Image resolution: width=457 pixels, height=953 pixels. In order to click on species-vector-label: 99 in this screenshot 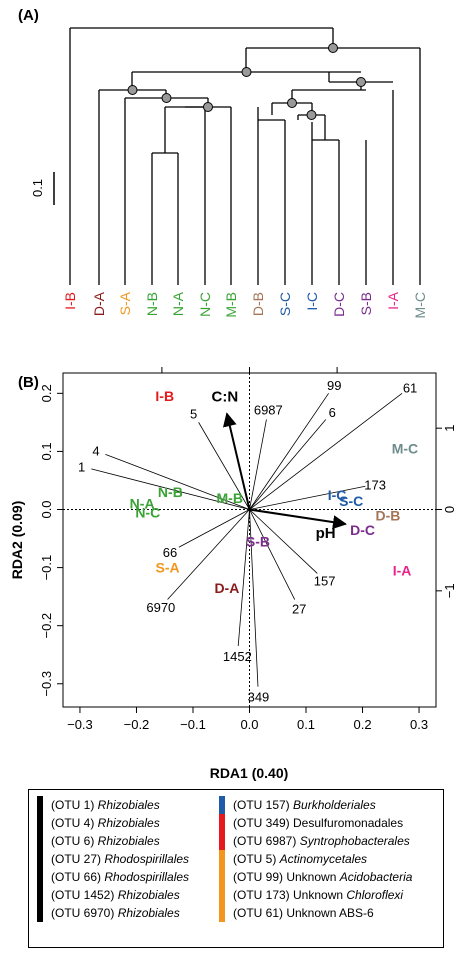, I will do `click(334, 385)`.